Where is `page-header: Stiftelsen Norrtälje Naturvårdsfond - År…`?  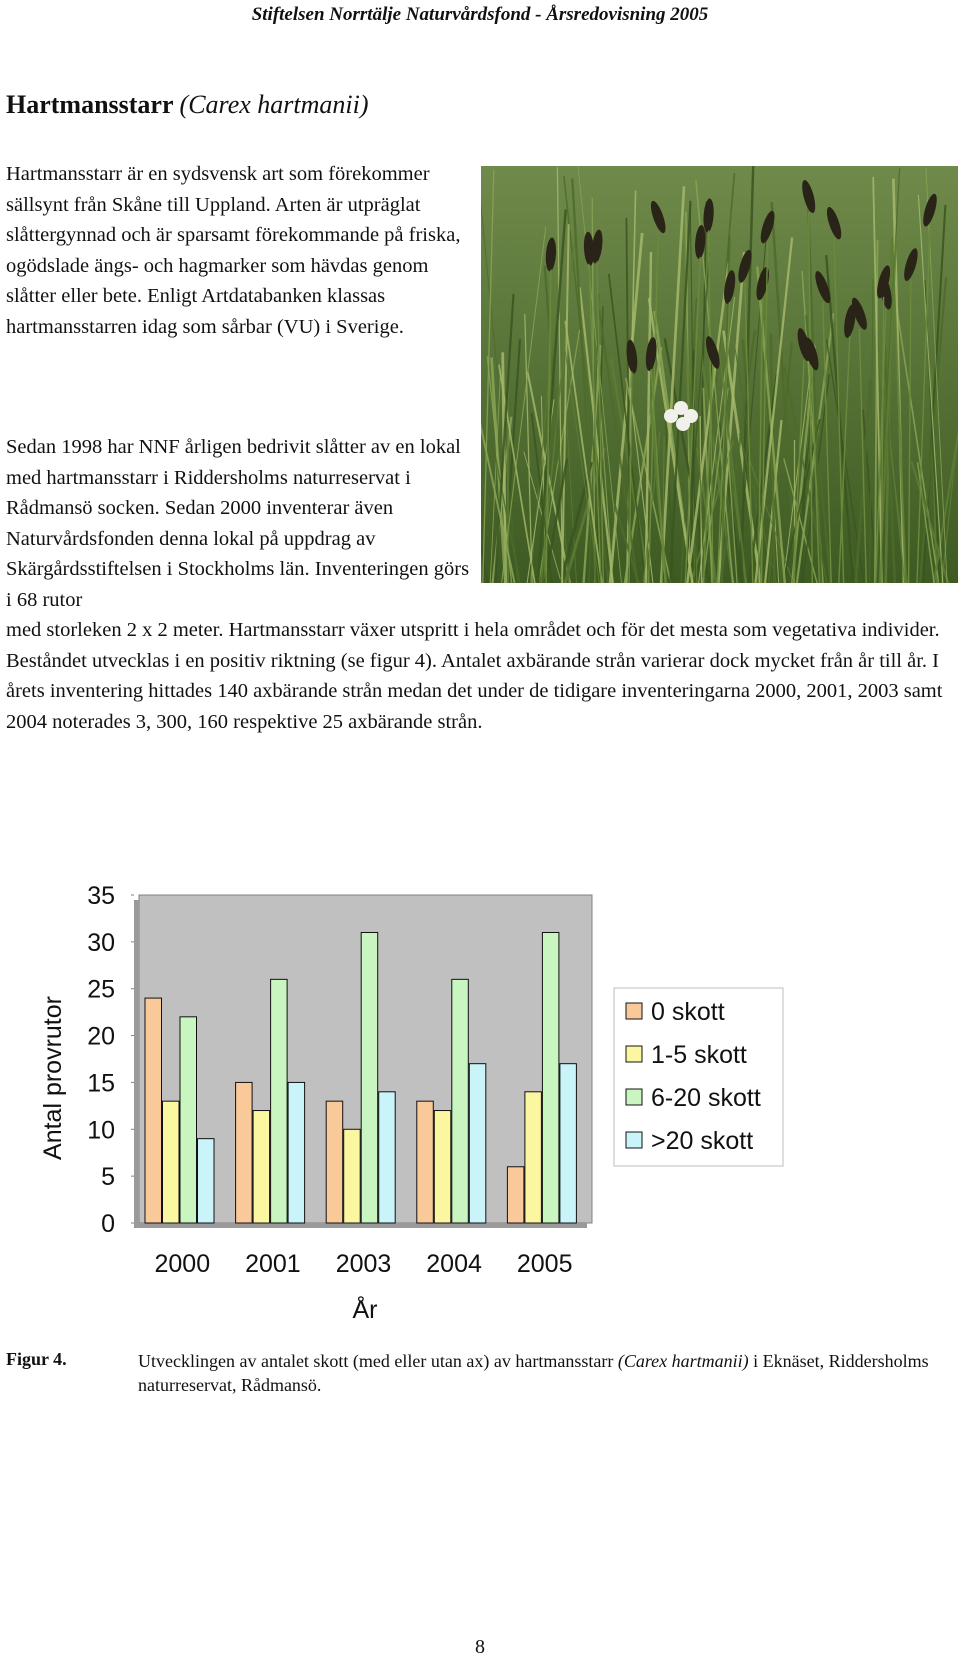
page-header: Stiftelsen Norrtälje Naturvårdsfond - År… is located at coordinates (480, 14).